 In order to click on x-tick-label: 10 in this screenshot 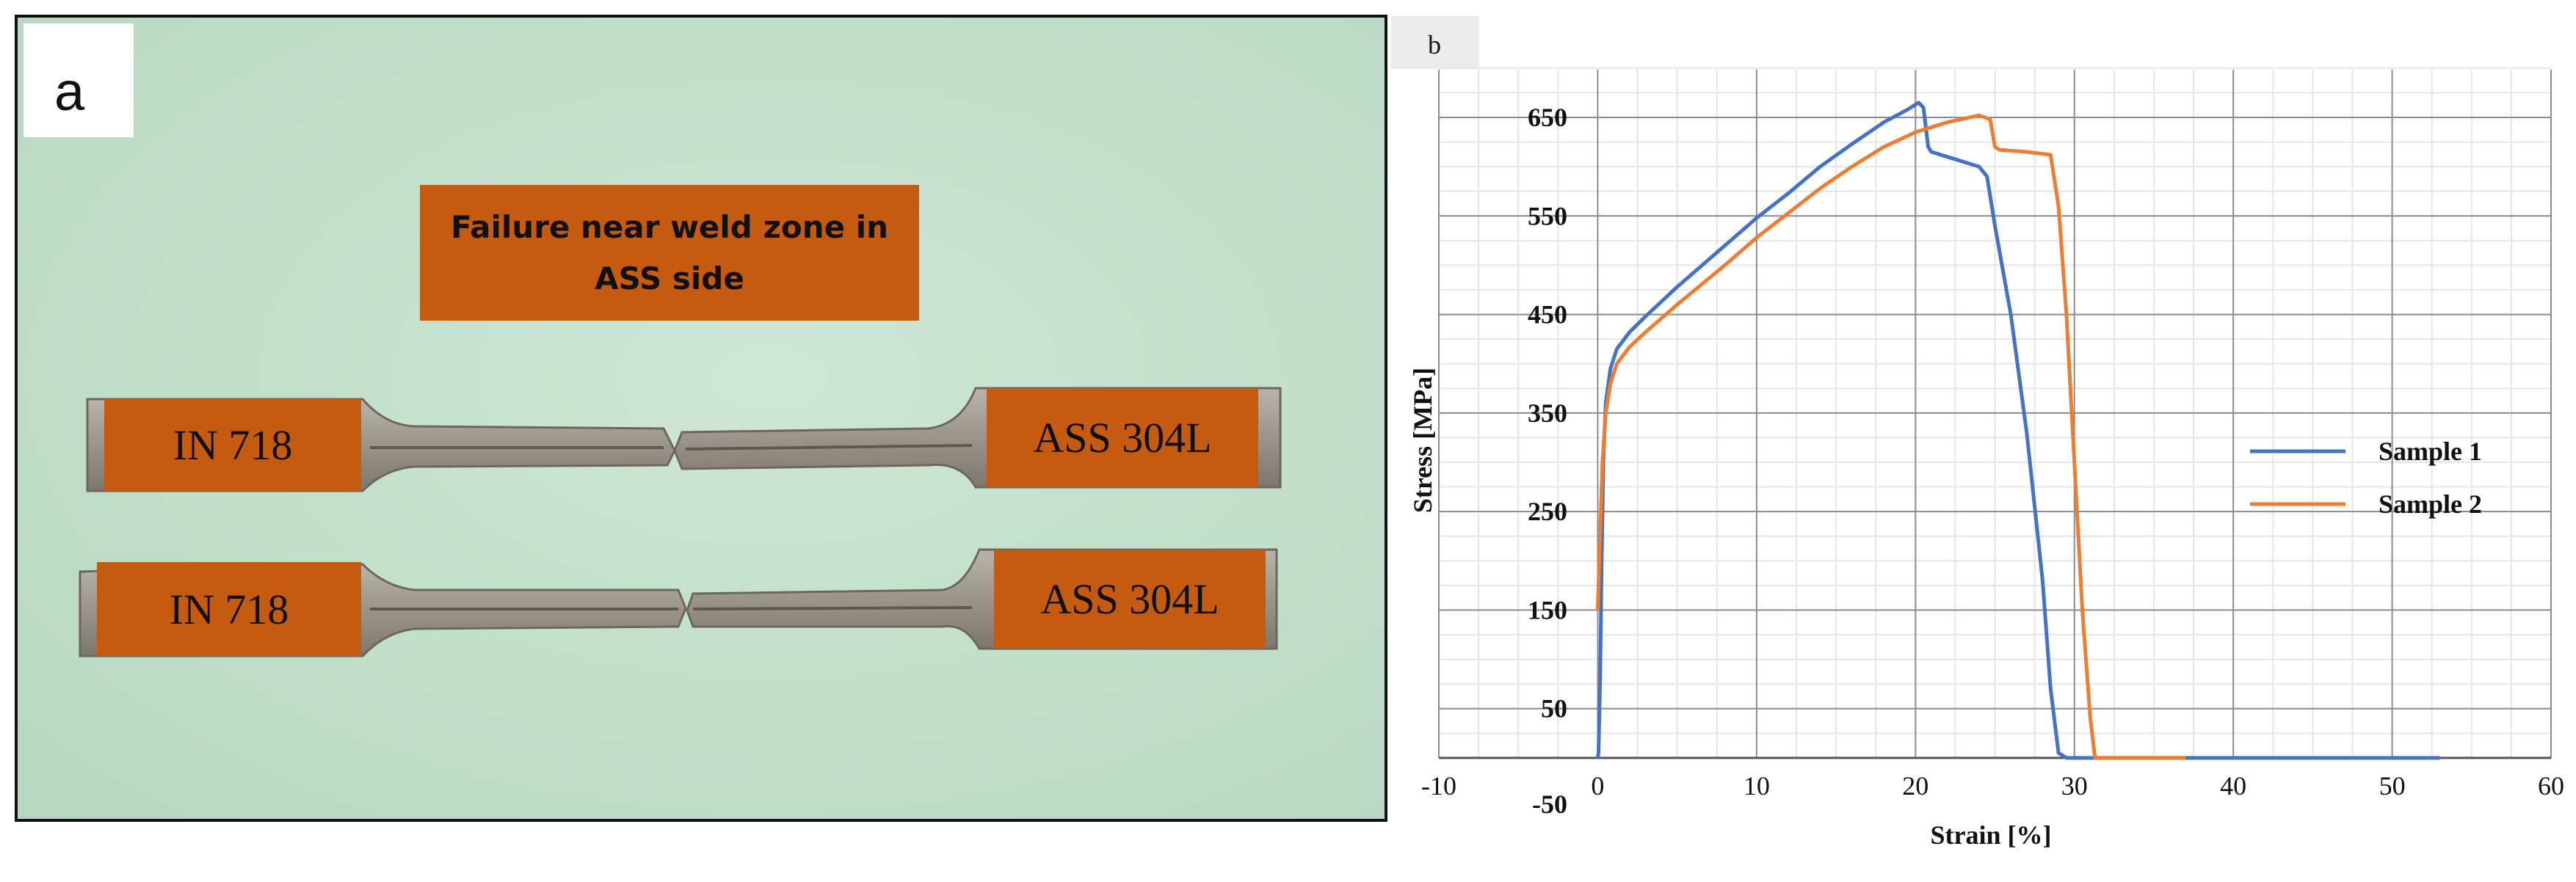, I will do `click(1757, 786)`.